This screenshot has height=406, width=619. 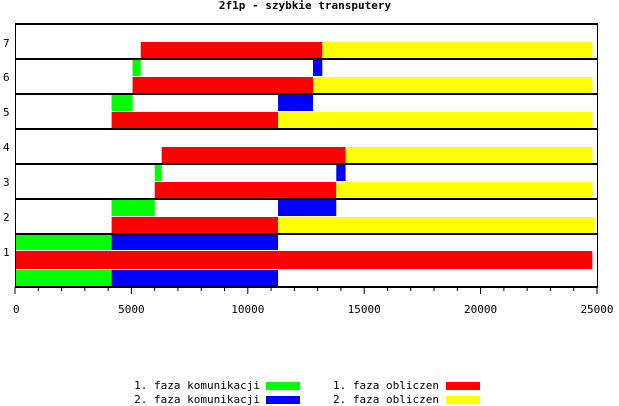 I want to click on bar-row5-upper-k1, so click(x=122, y=103).